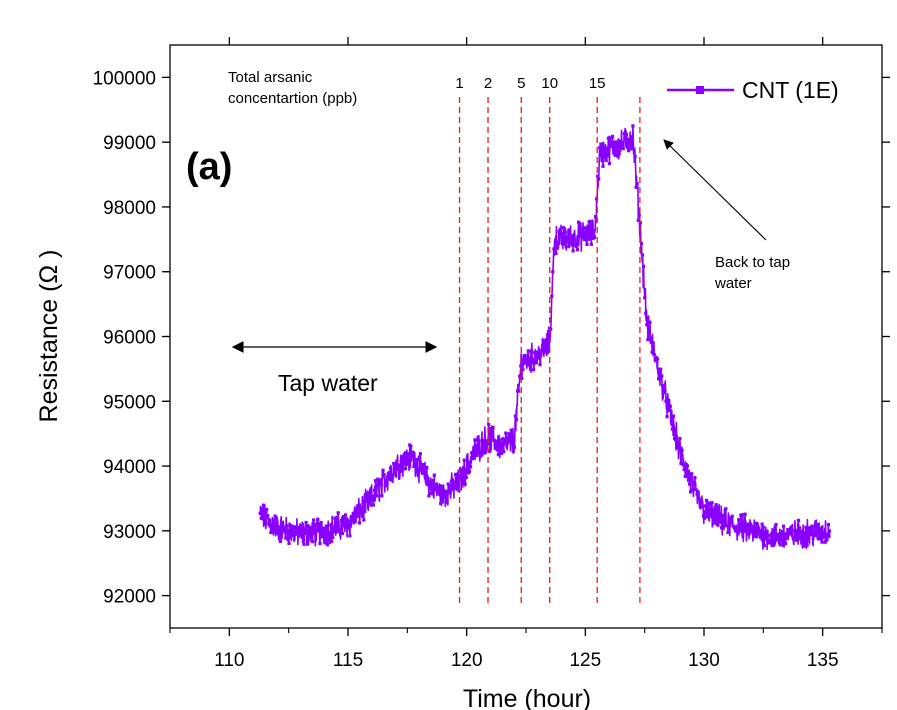  I want to click on x-tick-label: 120, so click(467, 660).